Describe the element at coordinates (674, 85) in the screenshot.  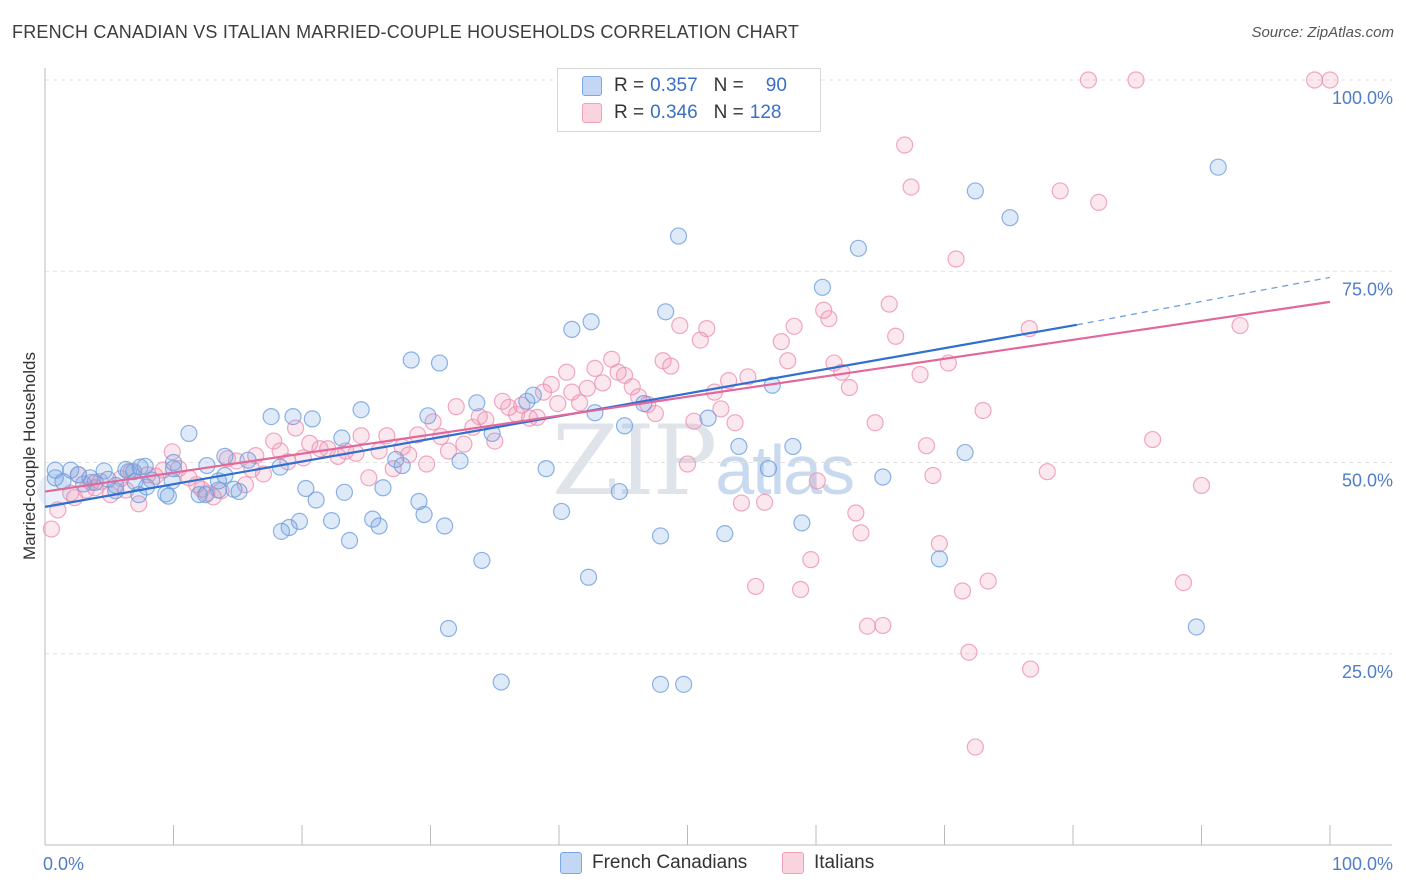
I see `legend-r-value: 0.357` at that location.